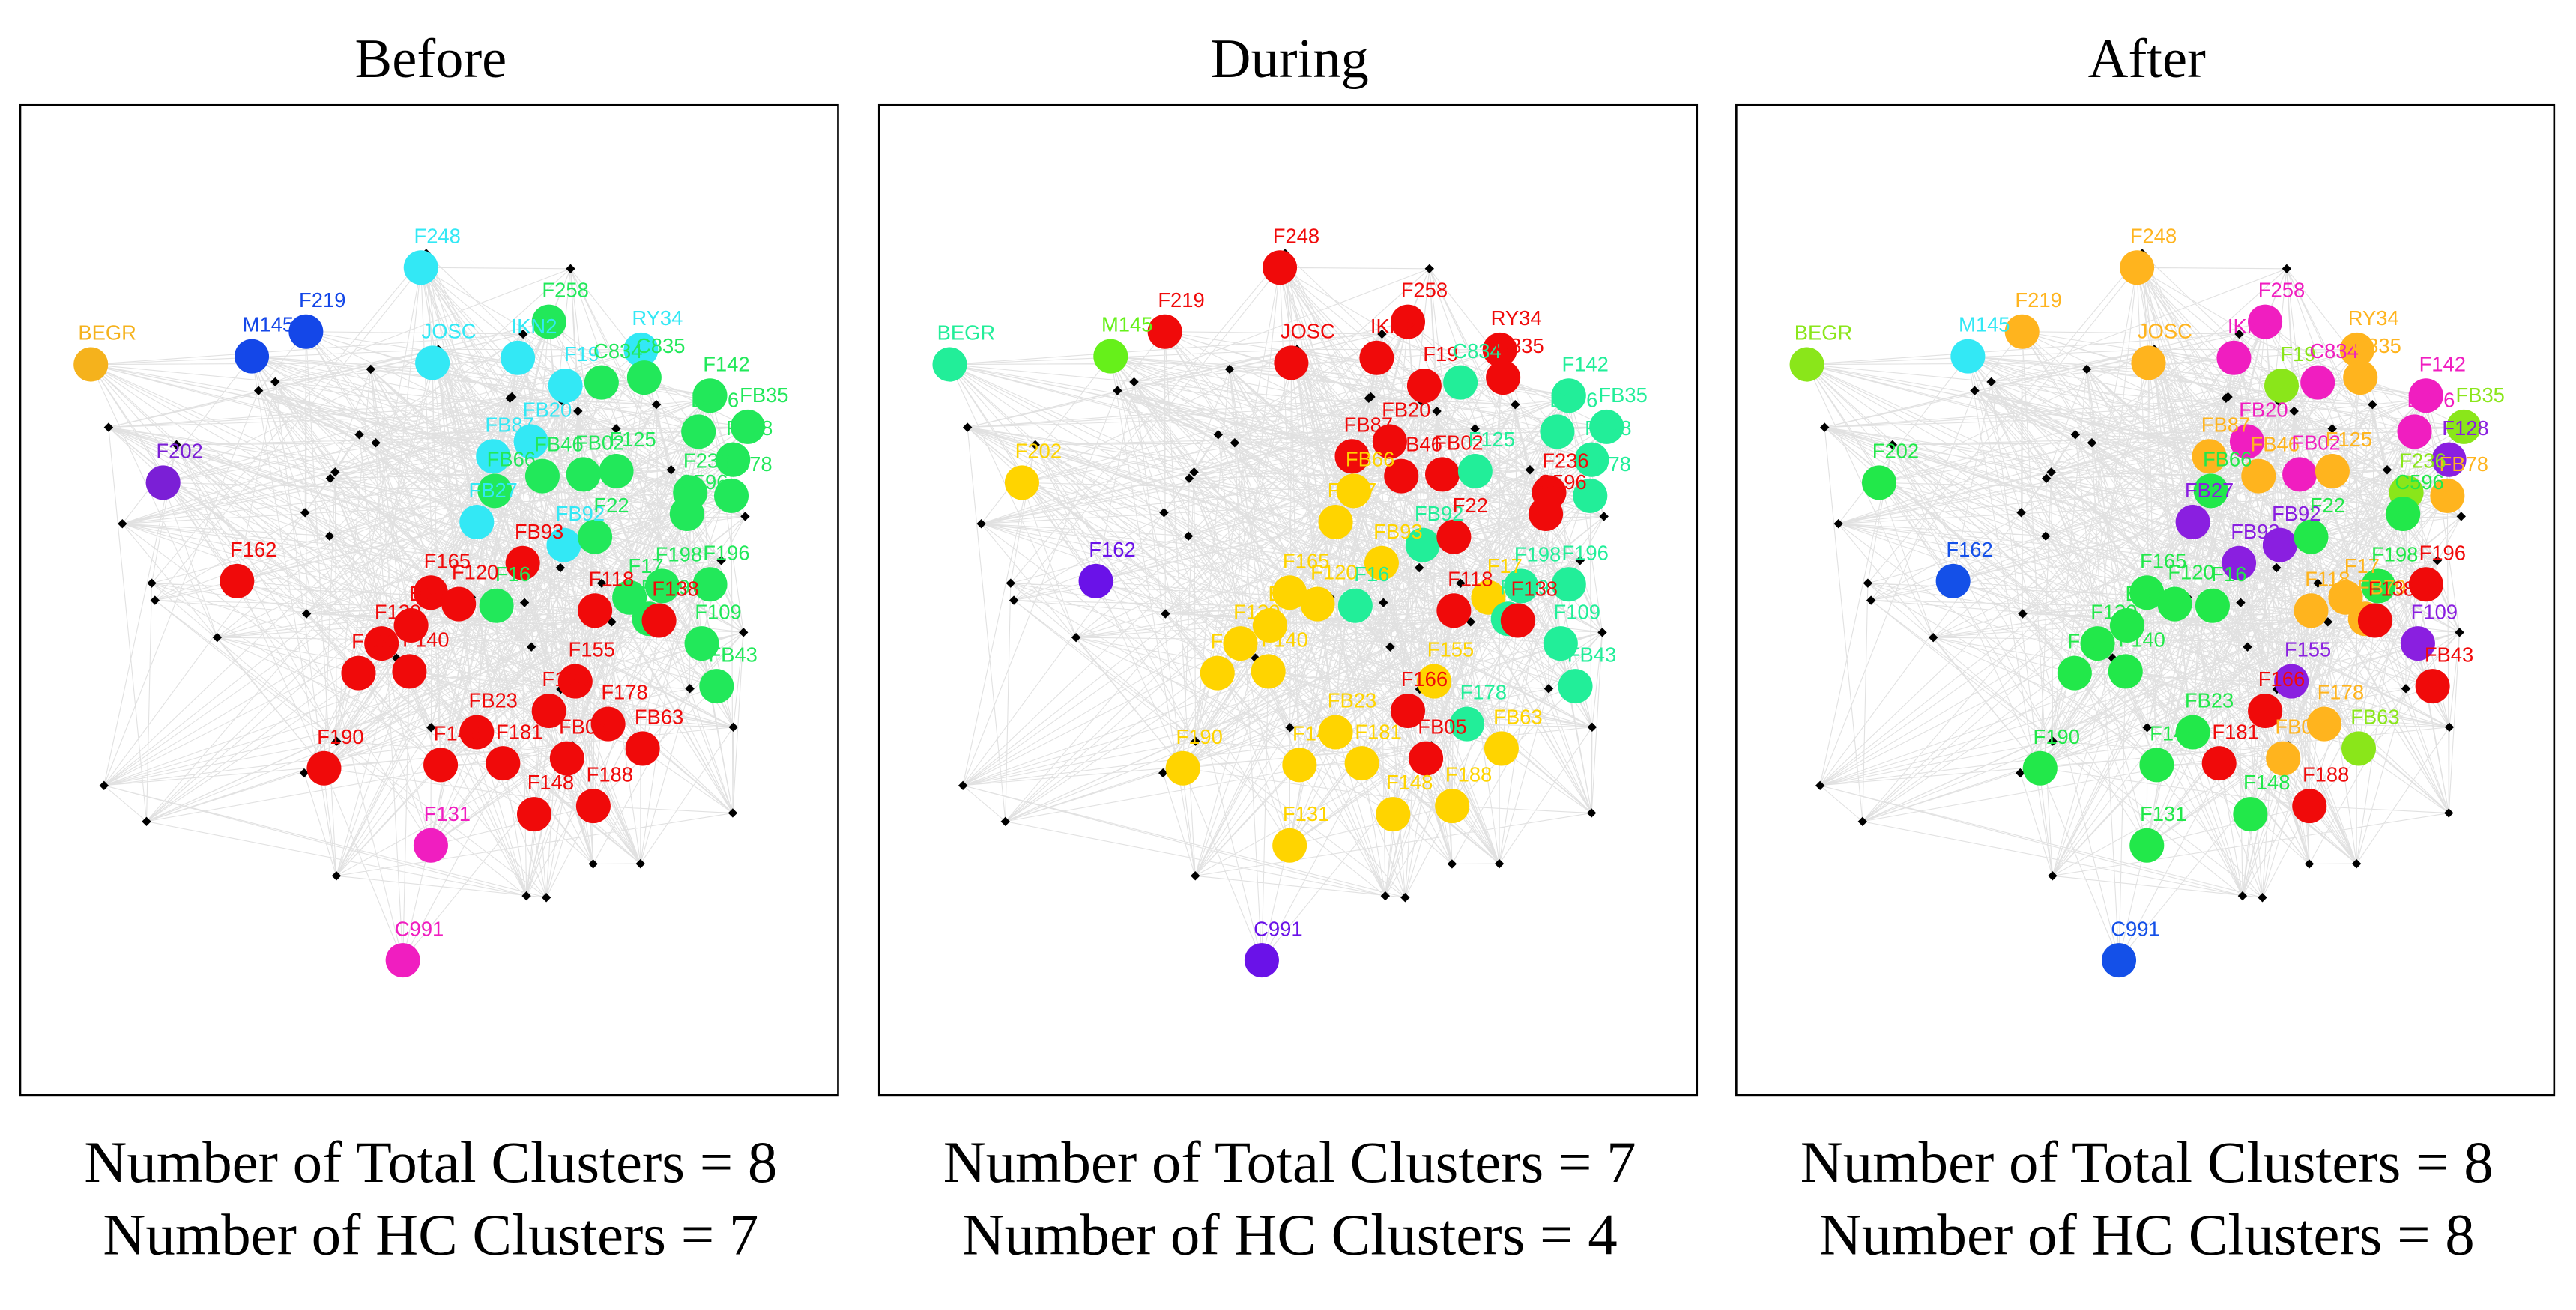 The image size is (2576, 1310). I want to click on node-label: F258, so click(1424, 290).